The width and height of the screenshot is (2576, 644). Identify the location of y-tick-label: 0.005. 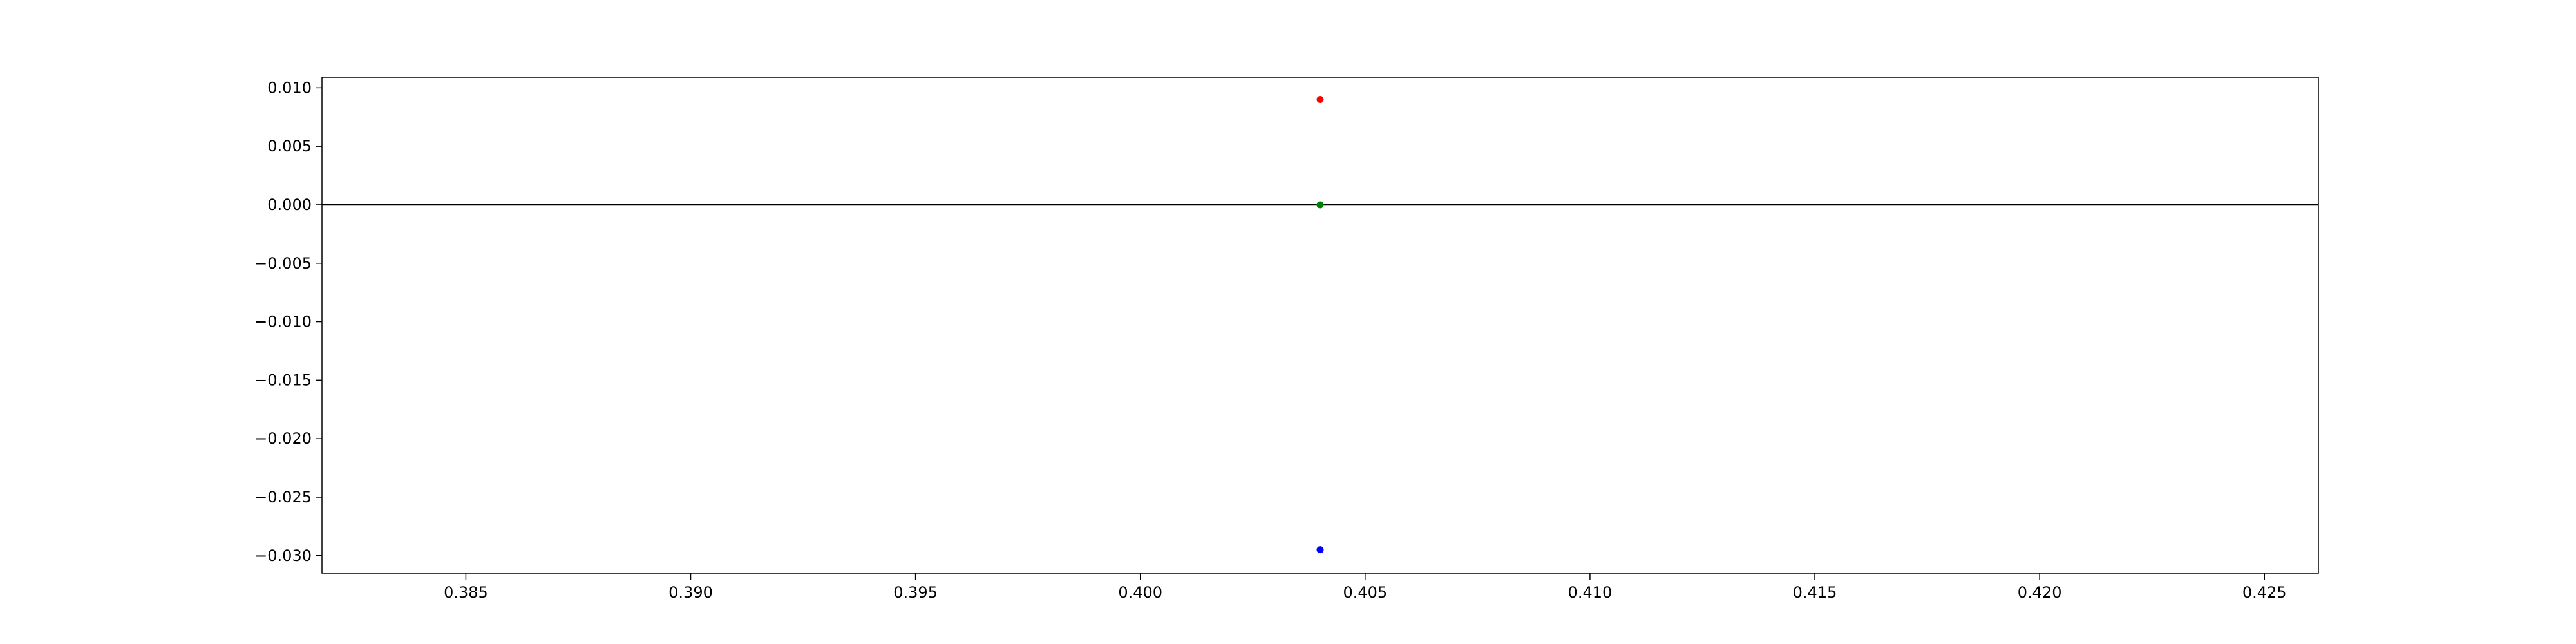
(289, 146).